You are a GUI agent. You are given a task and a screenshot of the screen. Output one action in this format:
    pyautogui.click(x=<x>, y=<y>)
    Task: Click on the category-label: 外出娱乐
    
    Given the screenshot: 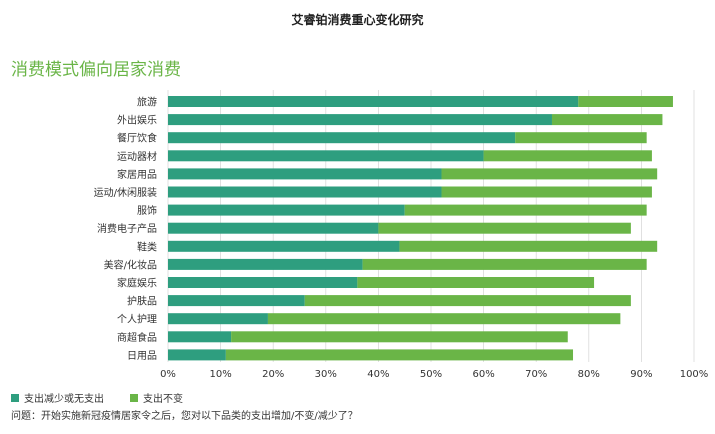 What is the action you would take?
    pyautogui.click(x=137, y=120)
    